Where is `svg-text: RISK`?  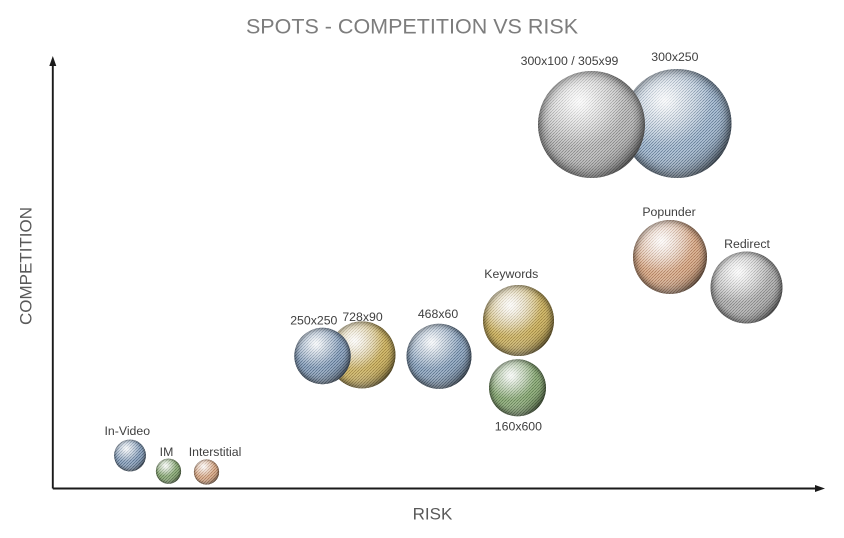 svg-text: RISK is located at coordinates (433, 514).